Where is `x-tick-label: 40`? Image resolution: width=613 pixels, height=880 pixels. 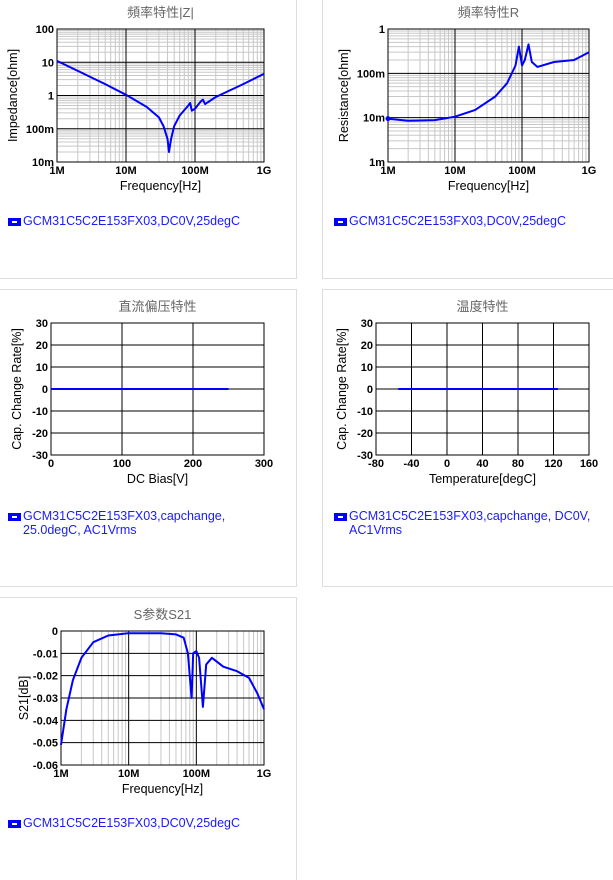
x-tick-label: 40 is located at coordinates (482, 464).